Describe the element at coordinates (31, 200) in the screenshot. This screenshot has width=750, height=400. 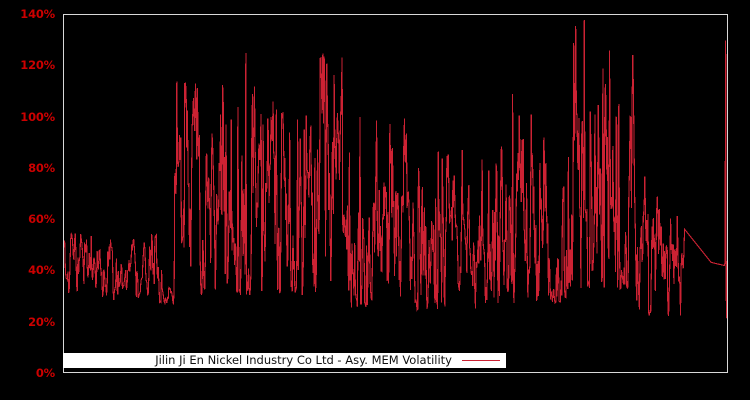
I see `y-axis: 140% 120% 100% 80% 60% 40% 20% 0%` at that location.